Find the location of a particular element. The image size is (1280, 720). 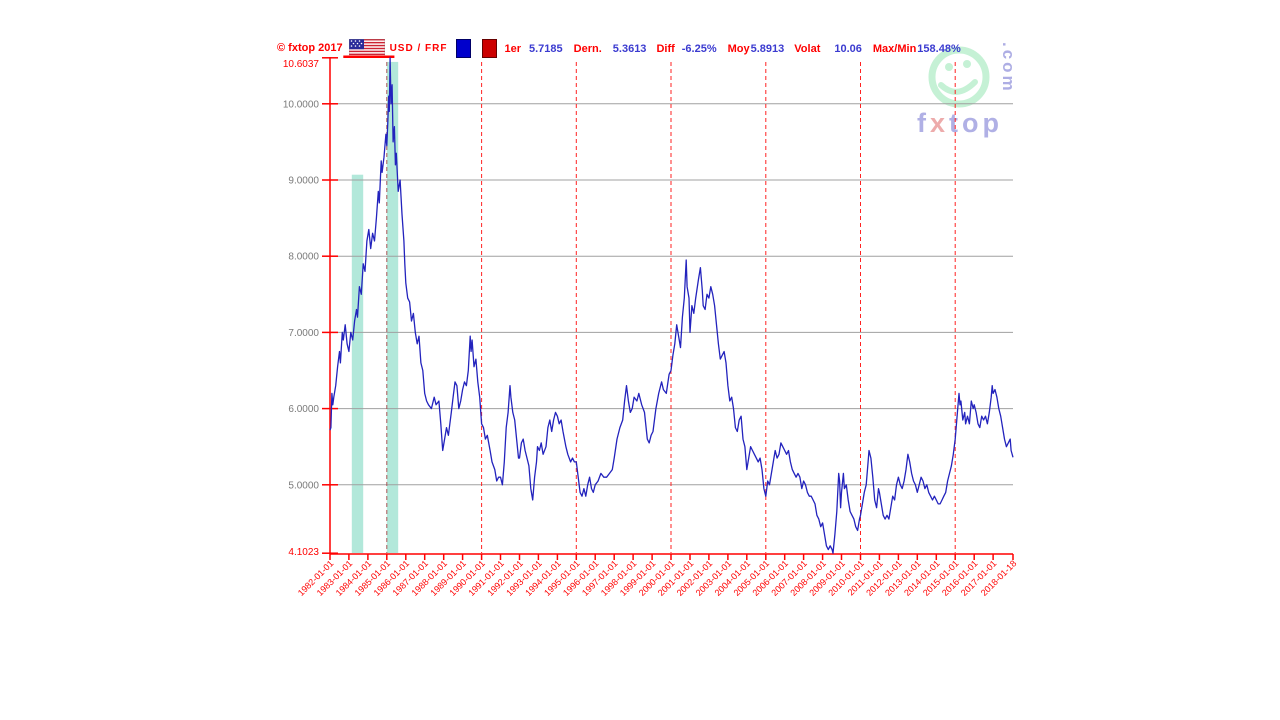

stat-label: Max/Min is located at coordinates (894, 49).